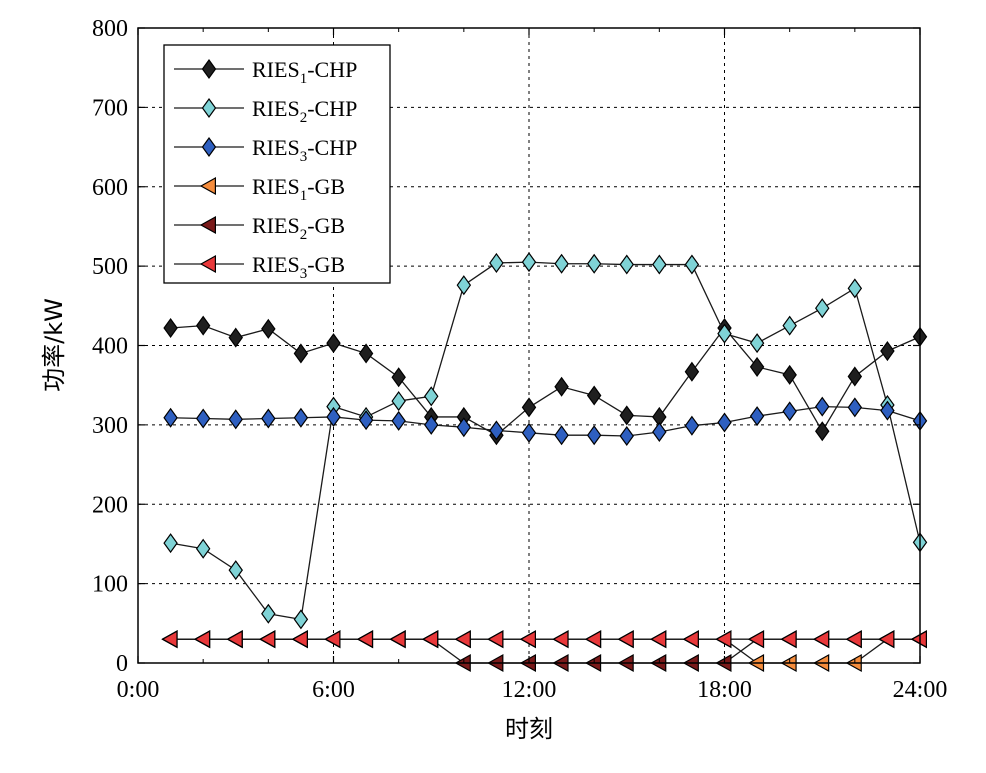  What do you see at coordinates (110, 267) in the screenshot?
I see `y-tick-label: 500` at bounding box center [110, 267].